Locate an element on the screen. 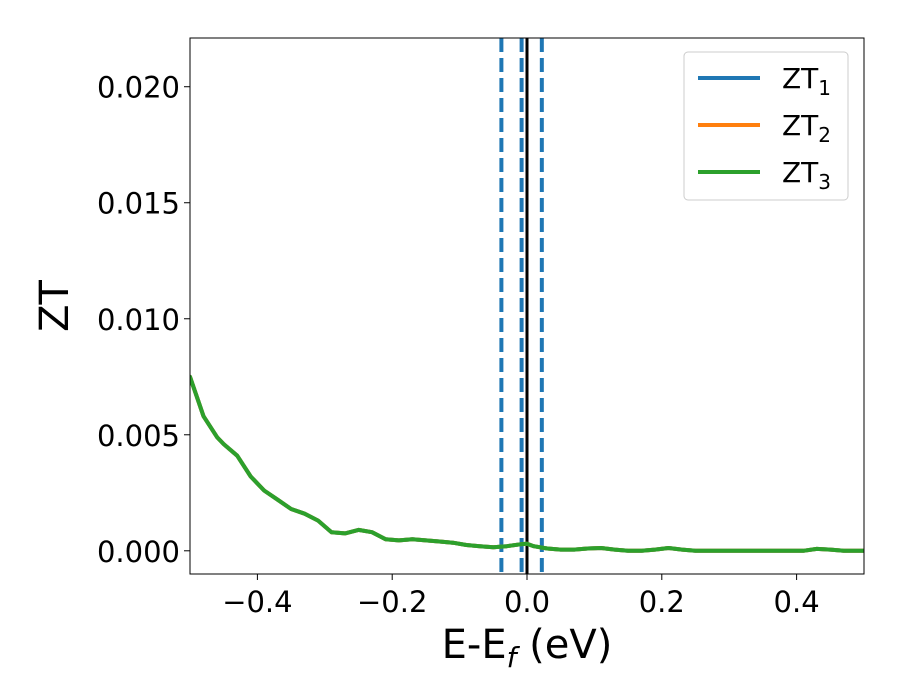 Image resolution: width=900 pixels, height=700 pixels. y-tick-label: 0.000 is located at coordinates (138, 552).